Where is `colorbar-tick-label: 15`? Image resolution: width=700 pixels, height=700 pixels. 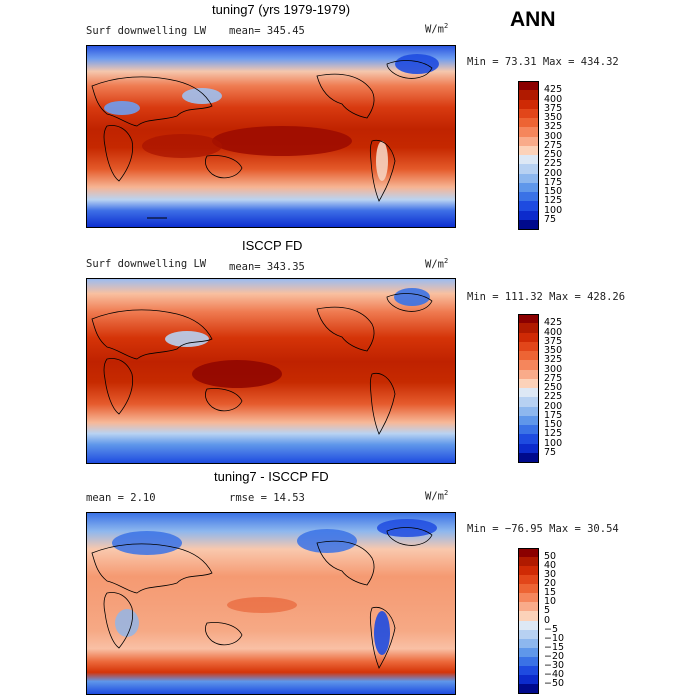 colorbar-tick-label: 15 is located at coordinates (550, 593).